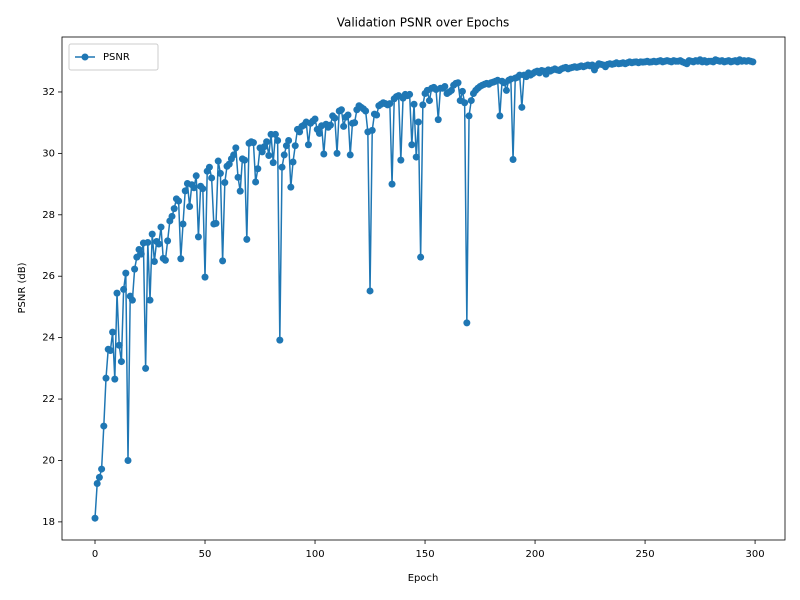 The image size is (800, 600). What do you see at coordinates (423, 578) in the screenshot?
I see `x-axis-label: Epoch` at bounding box center [423, 578].